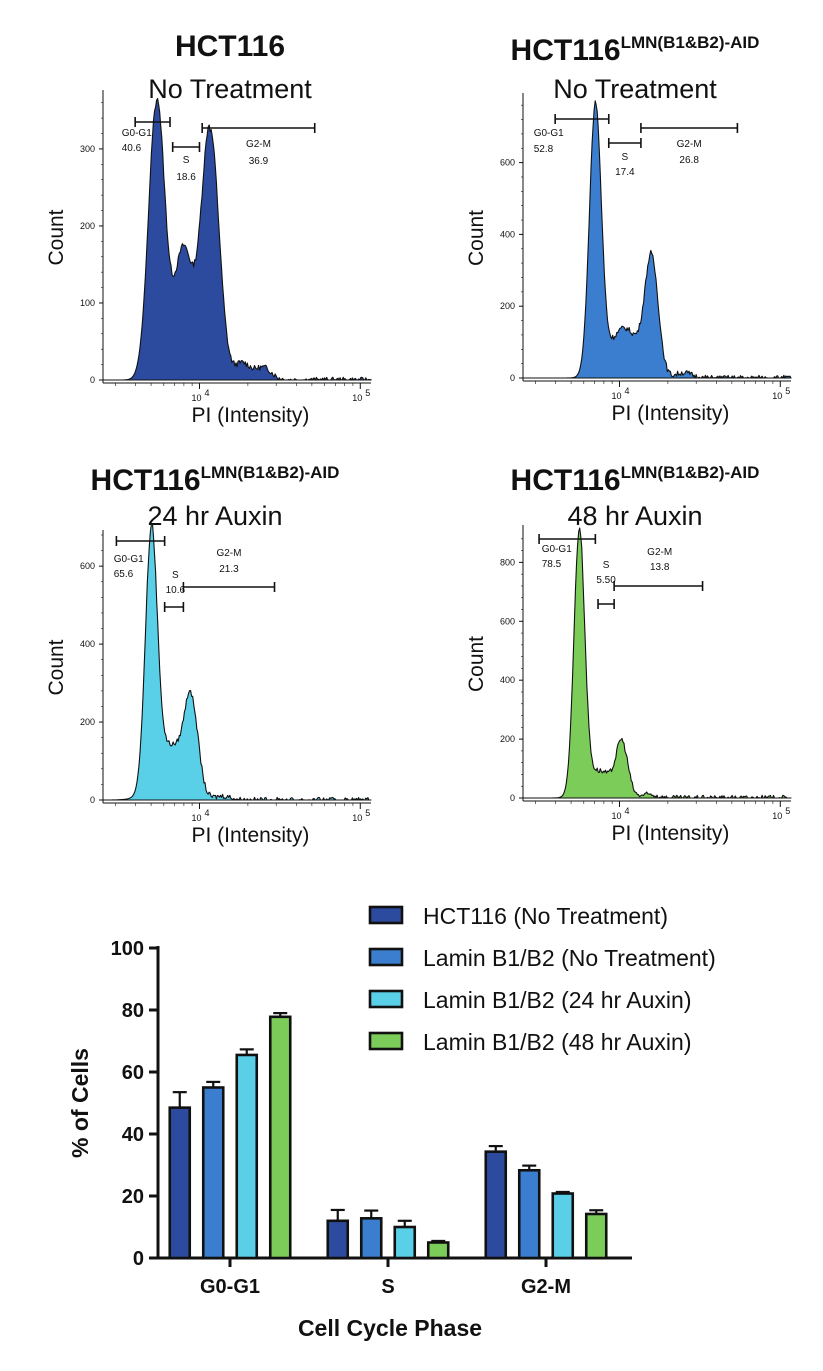 The height and width of the screenshot is (1371, 823). What do you see at coordinates (186, 177) in the screenshot?
I see `gate-value-label: 18.6` at bounding box center [186, 177].